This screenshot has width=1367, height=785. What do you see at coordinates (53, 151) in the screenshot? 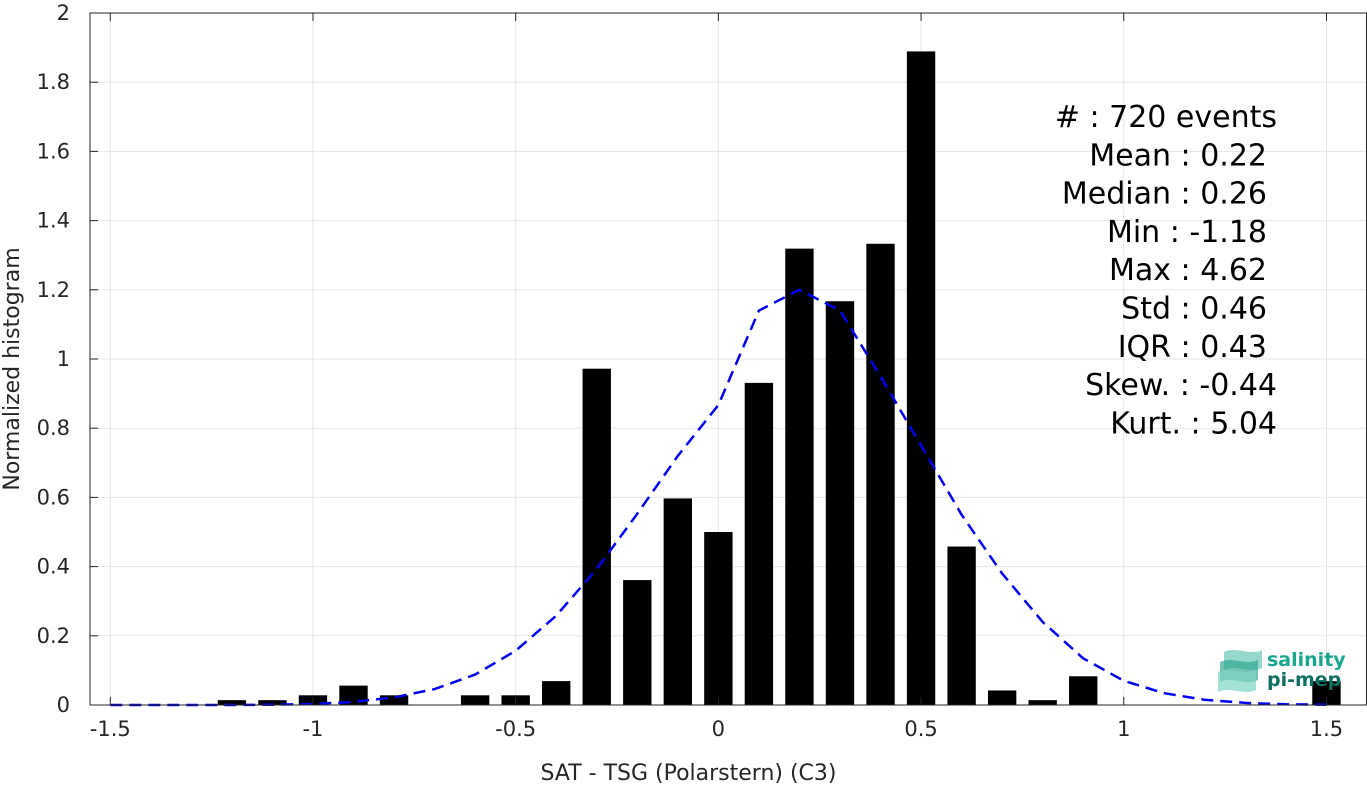
I see `y-tick-label: 1.6` at bounding box center [53, 151].